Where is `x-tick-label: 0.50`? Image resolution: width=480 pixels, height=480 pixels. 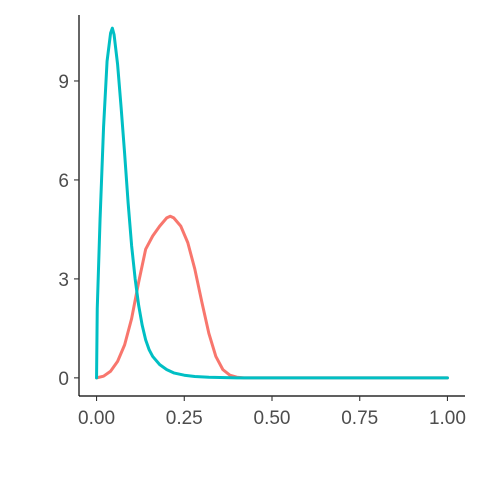 x-tick-label: 0.50 is located at coordinates (272, 418).